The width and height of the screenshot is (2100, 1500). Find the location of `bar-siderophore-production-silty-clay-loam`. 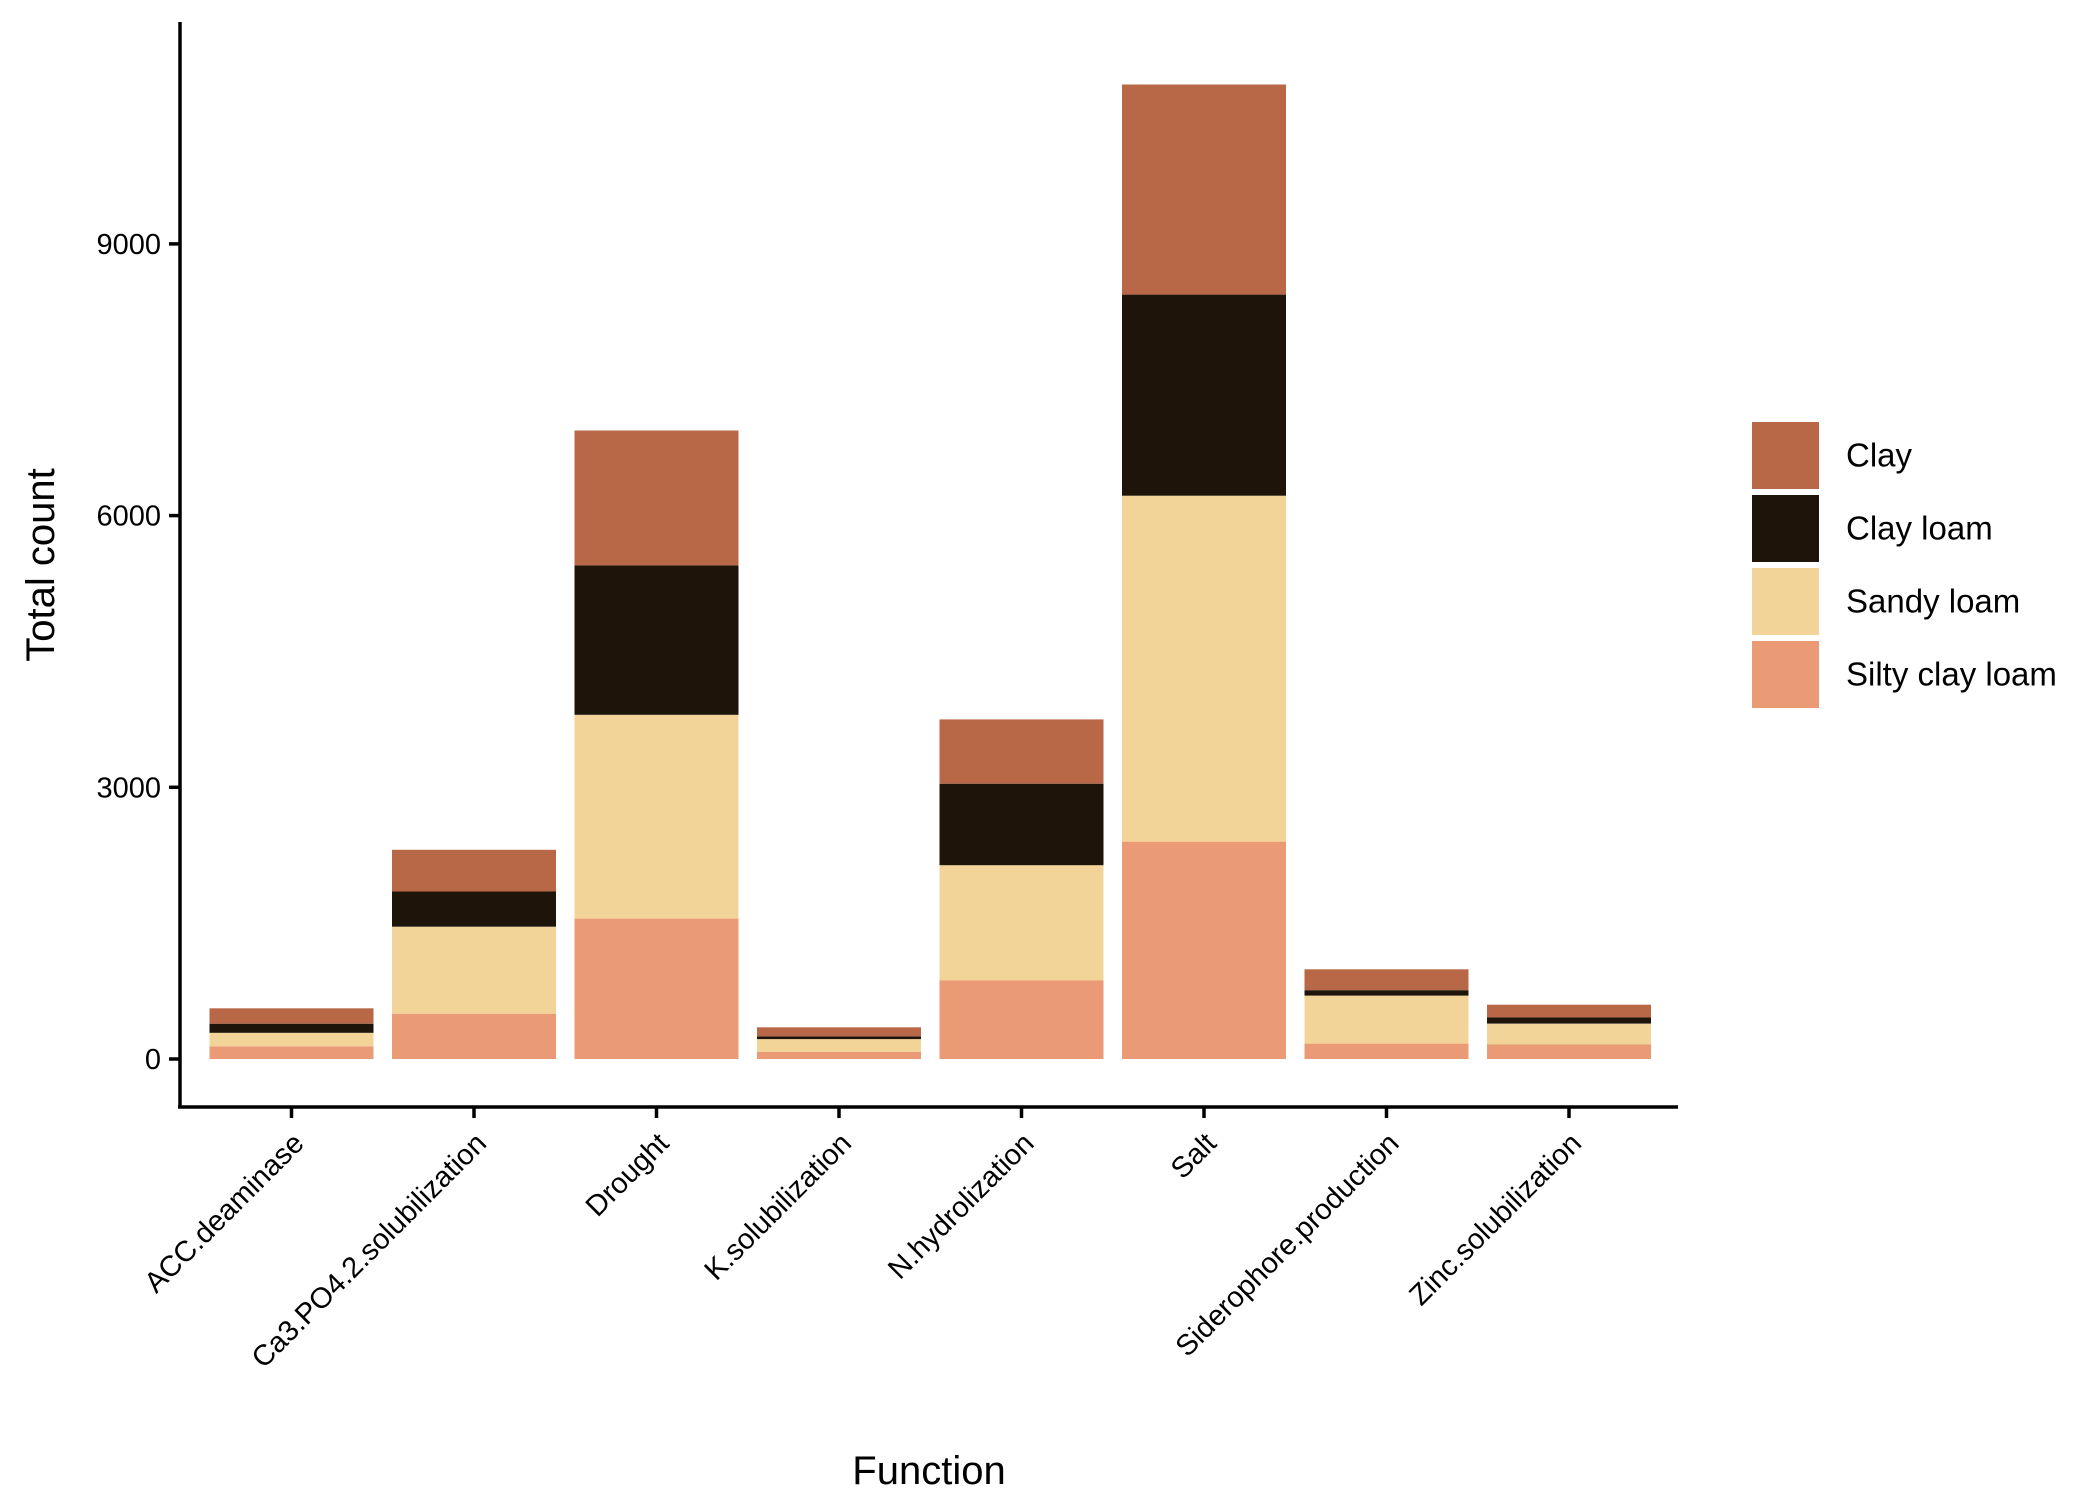

bar-siderophore-production-silty-clay-loam is located at coordinates (1386, 1051).